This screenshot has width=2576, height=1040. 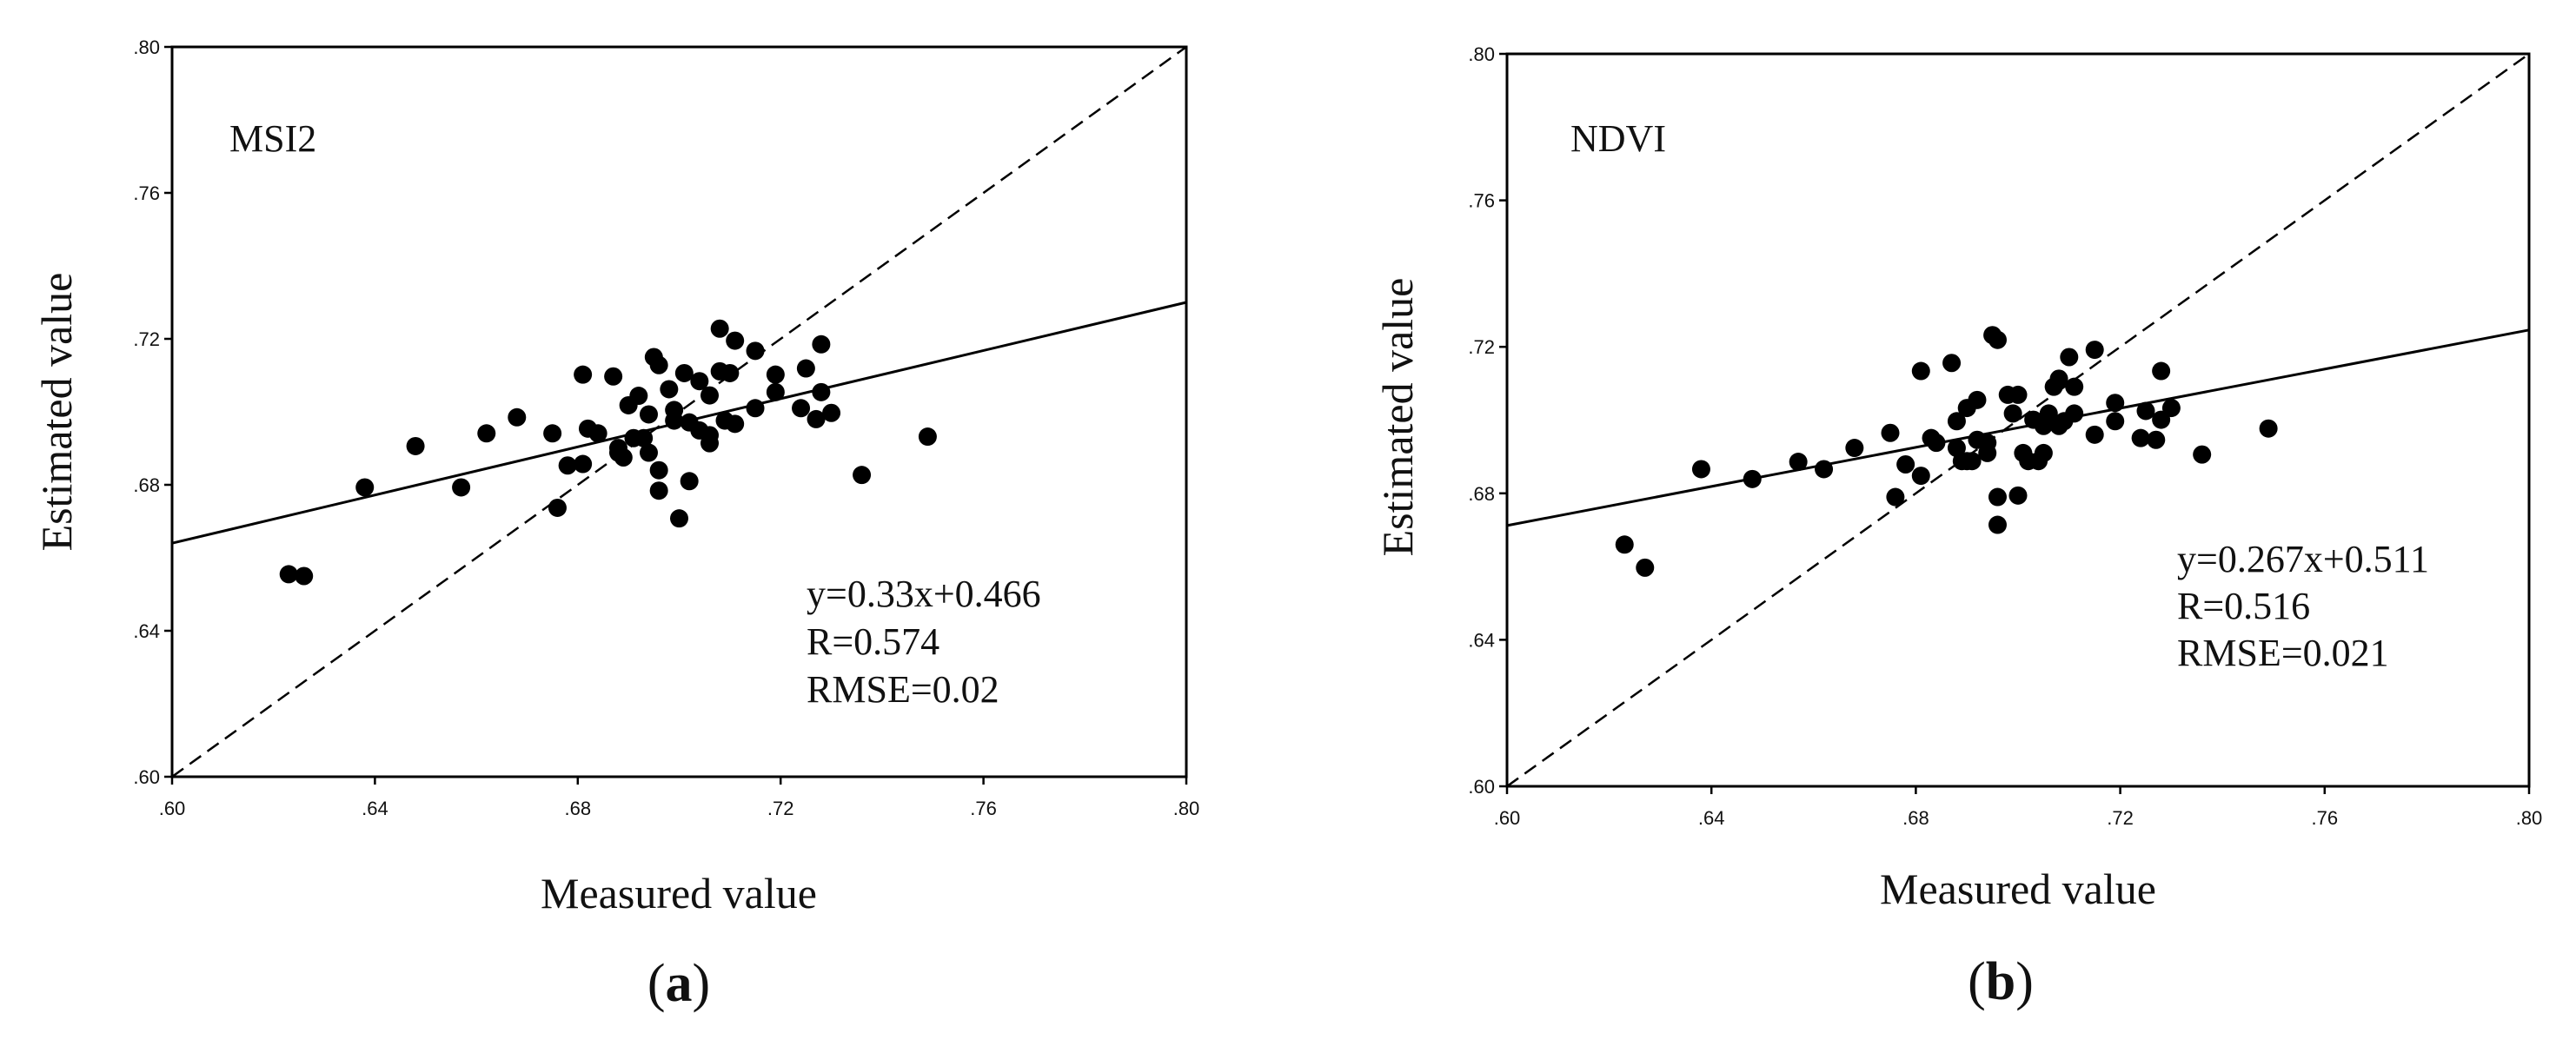 What do you see at coordinates (780, 808) in the screenshot?
I see `x-tick-label: .72` at bounding box center [780, 808].